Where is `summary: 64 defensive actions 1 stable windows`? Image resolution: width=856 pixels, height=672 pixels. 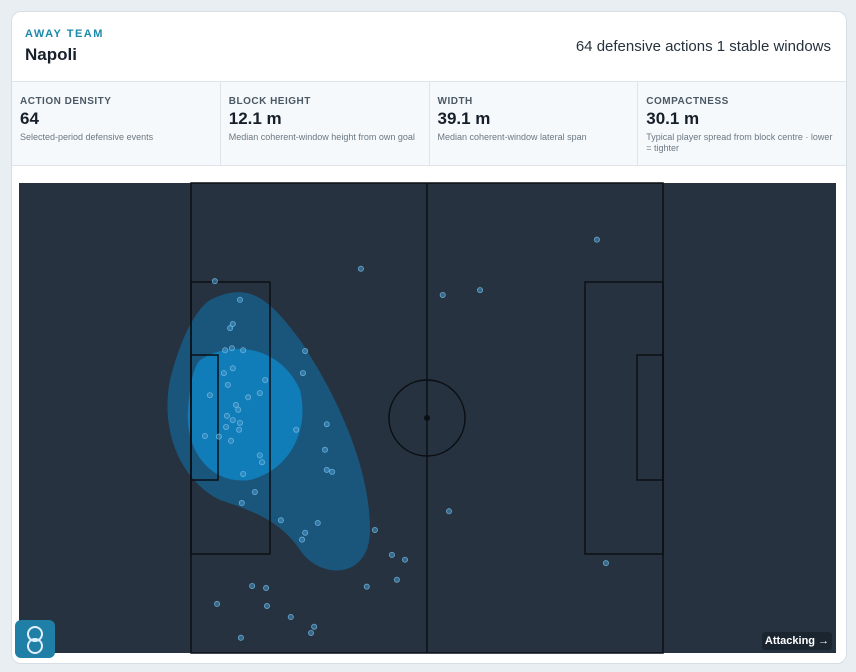 summary: 64 defensive actions 1 stable windows is located at coordinates (703, 46).